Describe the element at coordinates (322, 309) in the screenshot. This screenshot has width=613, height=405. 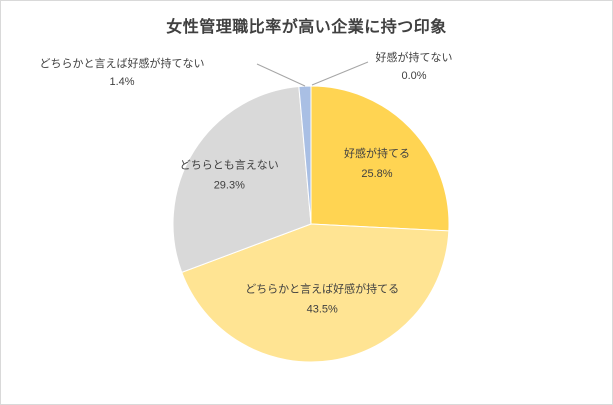
I see `slice-pct-1: 43.5%` at that location.